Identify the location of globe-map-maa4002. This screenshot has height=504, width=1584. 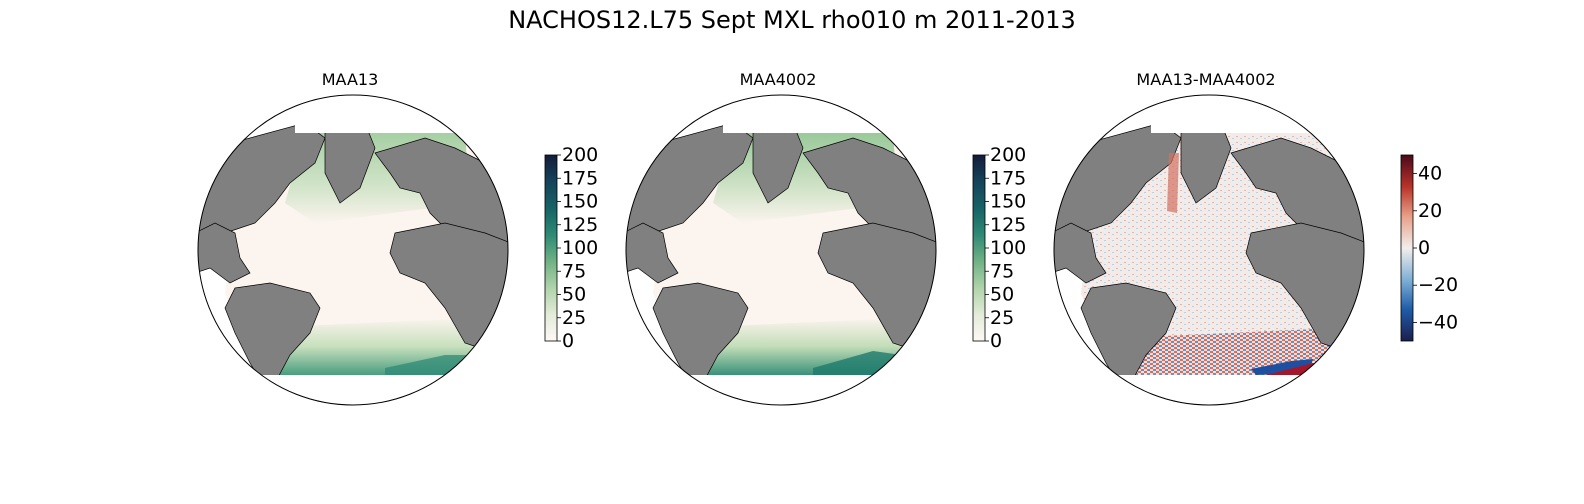
(781, 250).